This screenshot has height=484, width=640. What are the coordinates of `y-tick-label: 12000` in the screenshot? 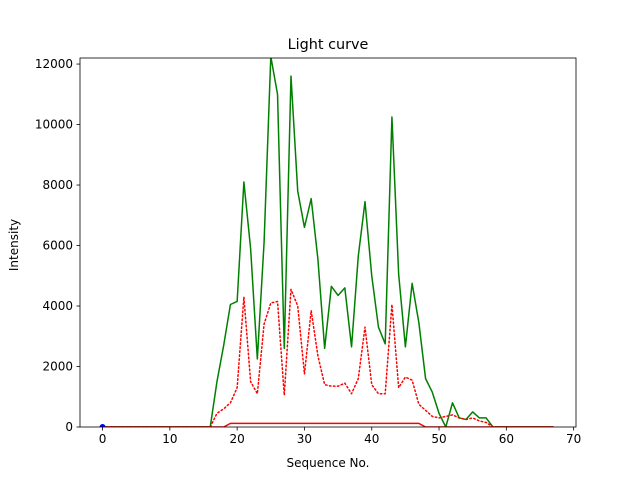 It's located at (54, 64).